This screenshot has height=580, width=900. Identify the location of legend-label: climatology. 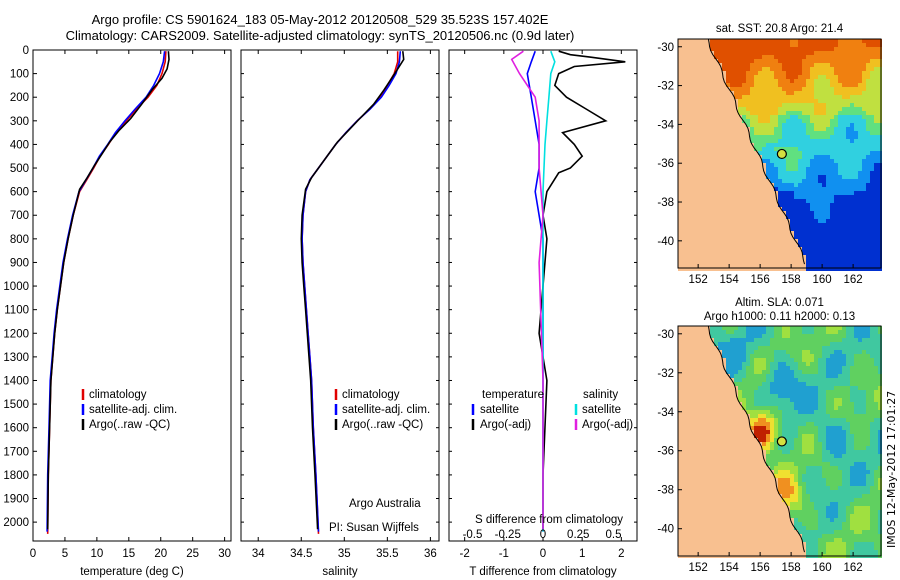
(371, 395).